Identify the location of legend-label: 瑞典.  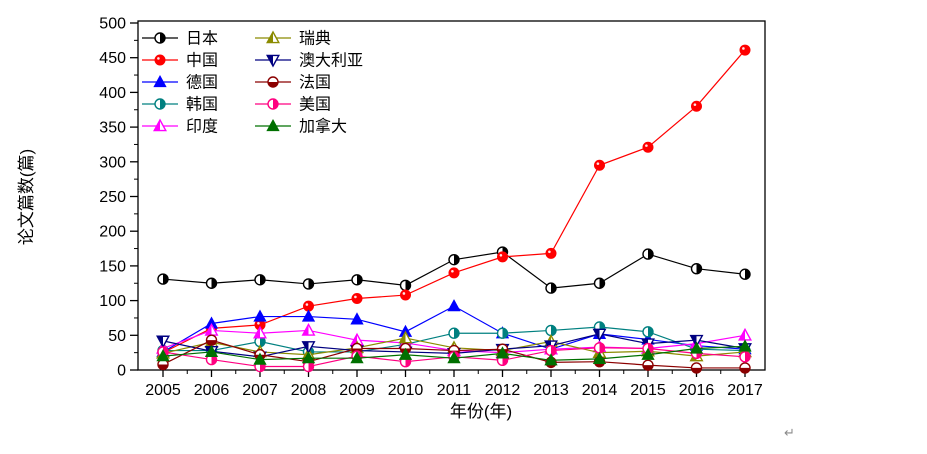
(315, 39).